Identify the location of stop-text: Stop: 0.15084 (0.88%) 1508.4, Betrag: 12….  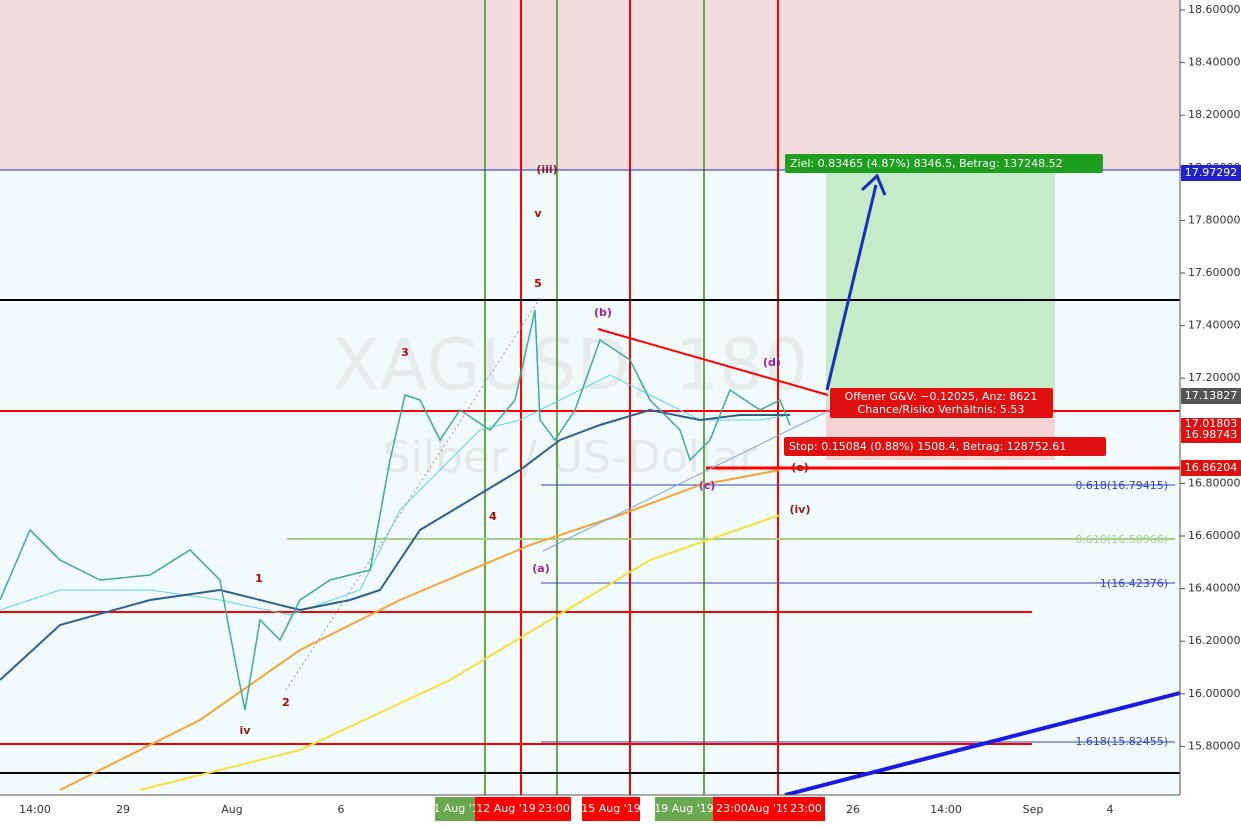
(927, 446).